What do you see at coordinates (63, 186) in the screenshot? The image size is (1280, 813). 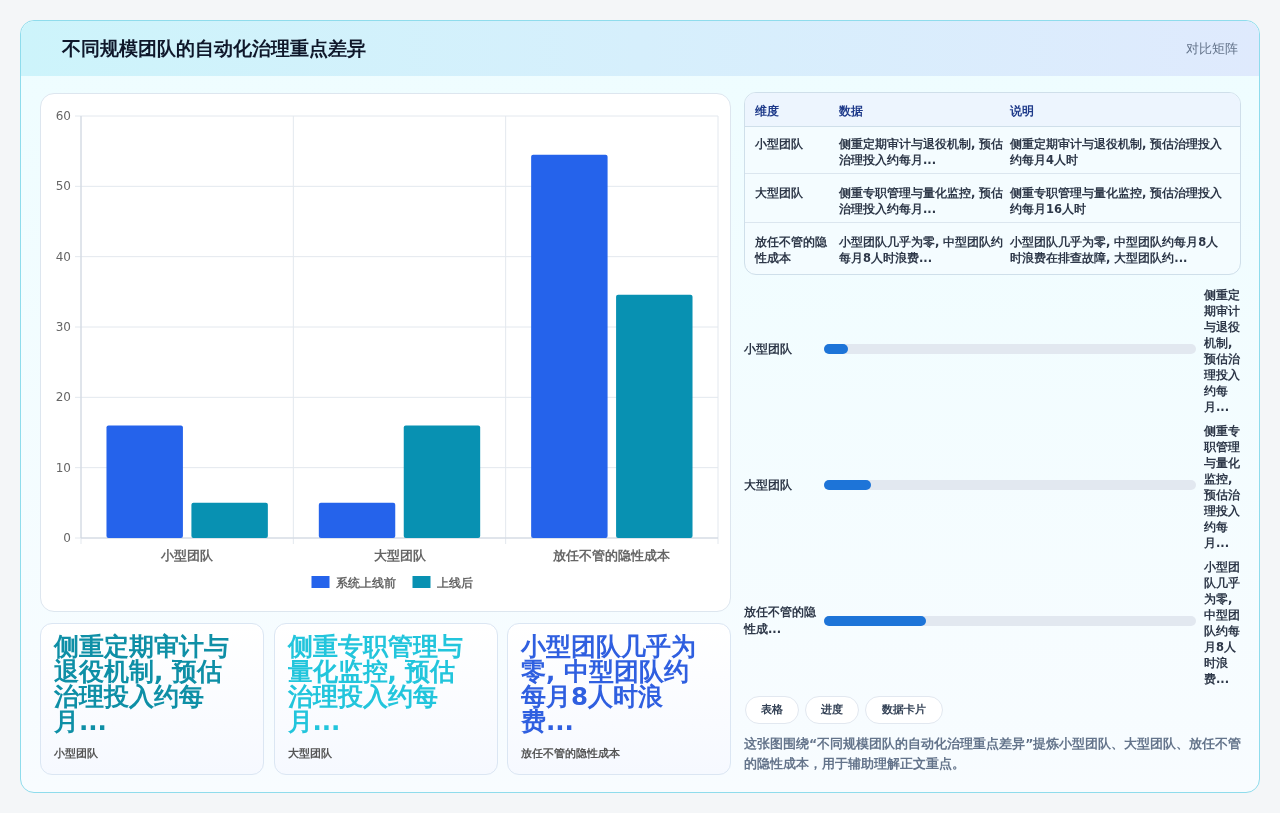 I see `y-tick-label: 50` at bounding box center [63, 186].